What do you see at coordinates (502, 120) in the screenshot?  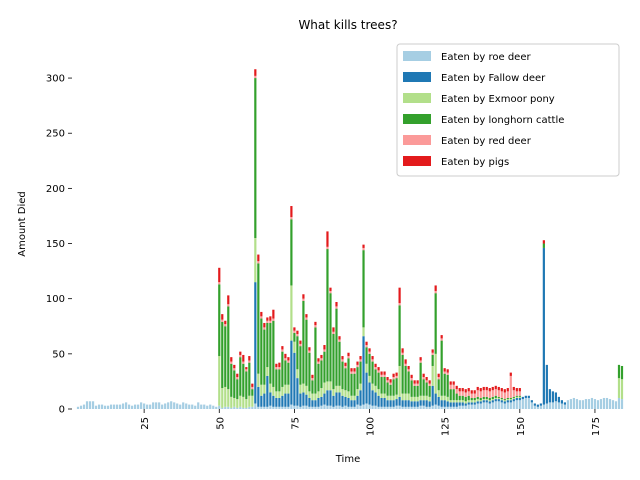 I see `legend-label: Eaten by longhorn cattle` at bounding box center [502, 120].